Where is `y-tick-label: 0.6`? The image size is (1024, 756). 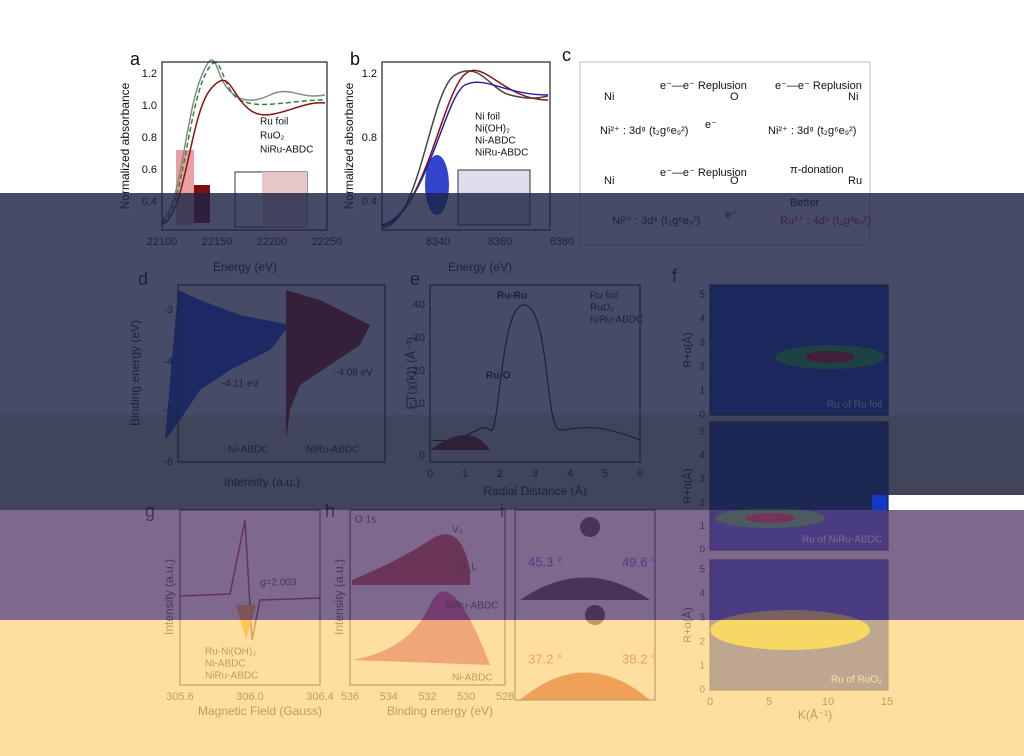 y-tick-label: 0.6 is located at coordinates (149, 170).